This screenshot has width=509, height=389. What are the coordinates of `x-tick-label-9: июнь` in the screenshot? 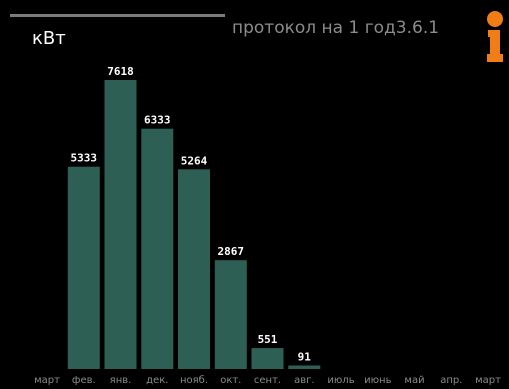 It's located at (377, 380).